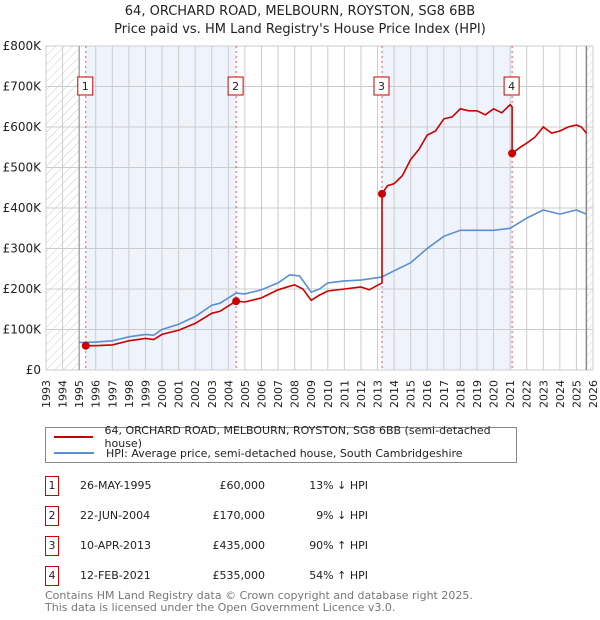  What do you see at coordinates (23, 127) in the screenshot?
I see `y-tick-label: £600K` at bounding box center [23, 127].